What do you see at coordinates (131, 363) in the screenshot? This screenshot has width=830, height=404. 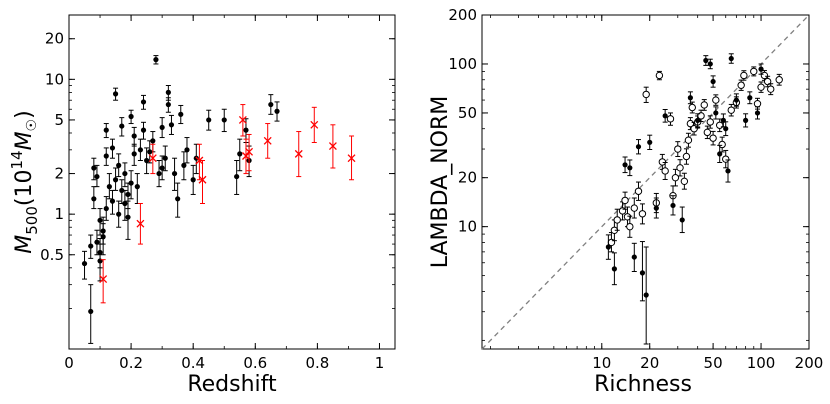 I see `x-tick-label: 0.2` at bounding box center [131, 363].